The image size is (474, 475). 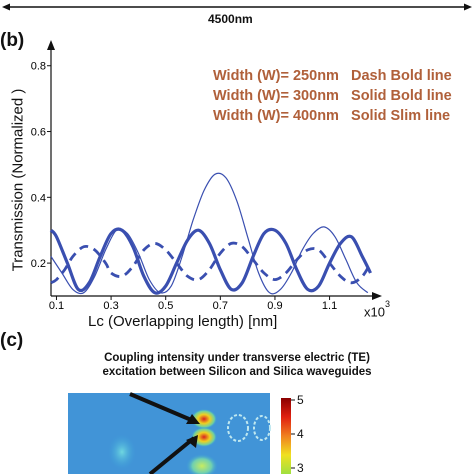 I want to click on x-multiplier: x103, so click(x=377, y=309).